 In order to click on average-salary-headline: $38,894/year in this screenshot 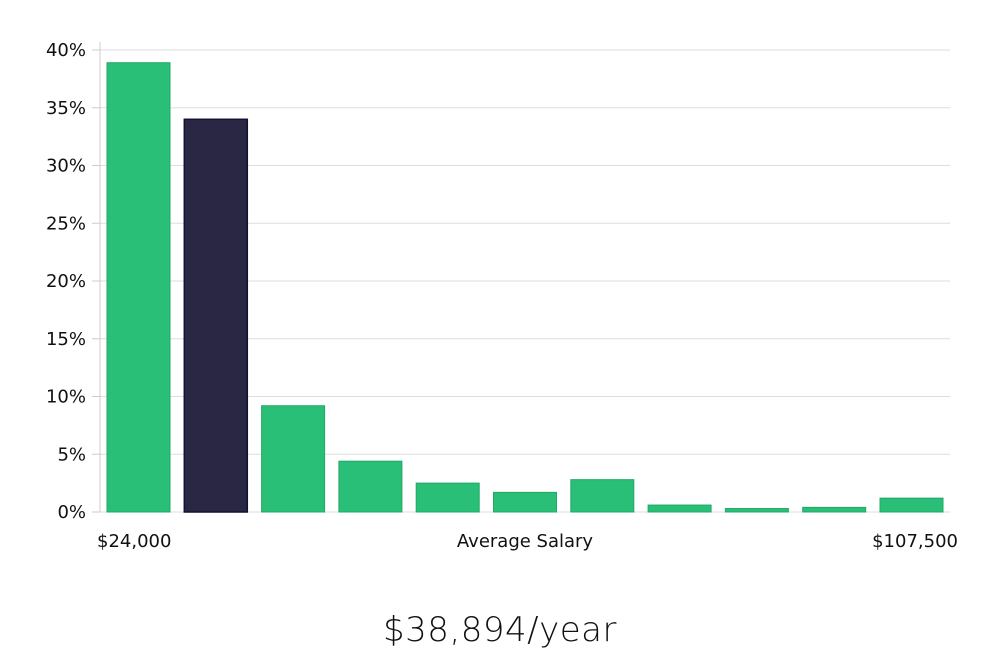, I will do `click(500, 630)`.